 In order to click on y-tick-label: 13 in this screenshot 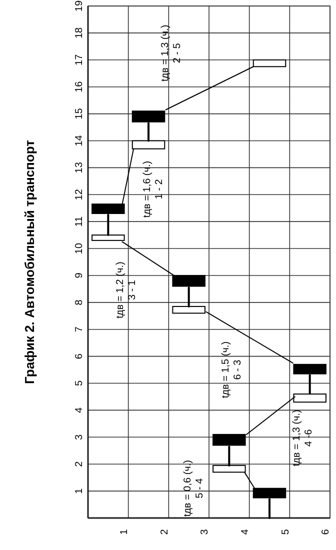, I will do `click(79, 168)`.